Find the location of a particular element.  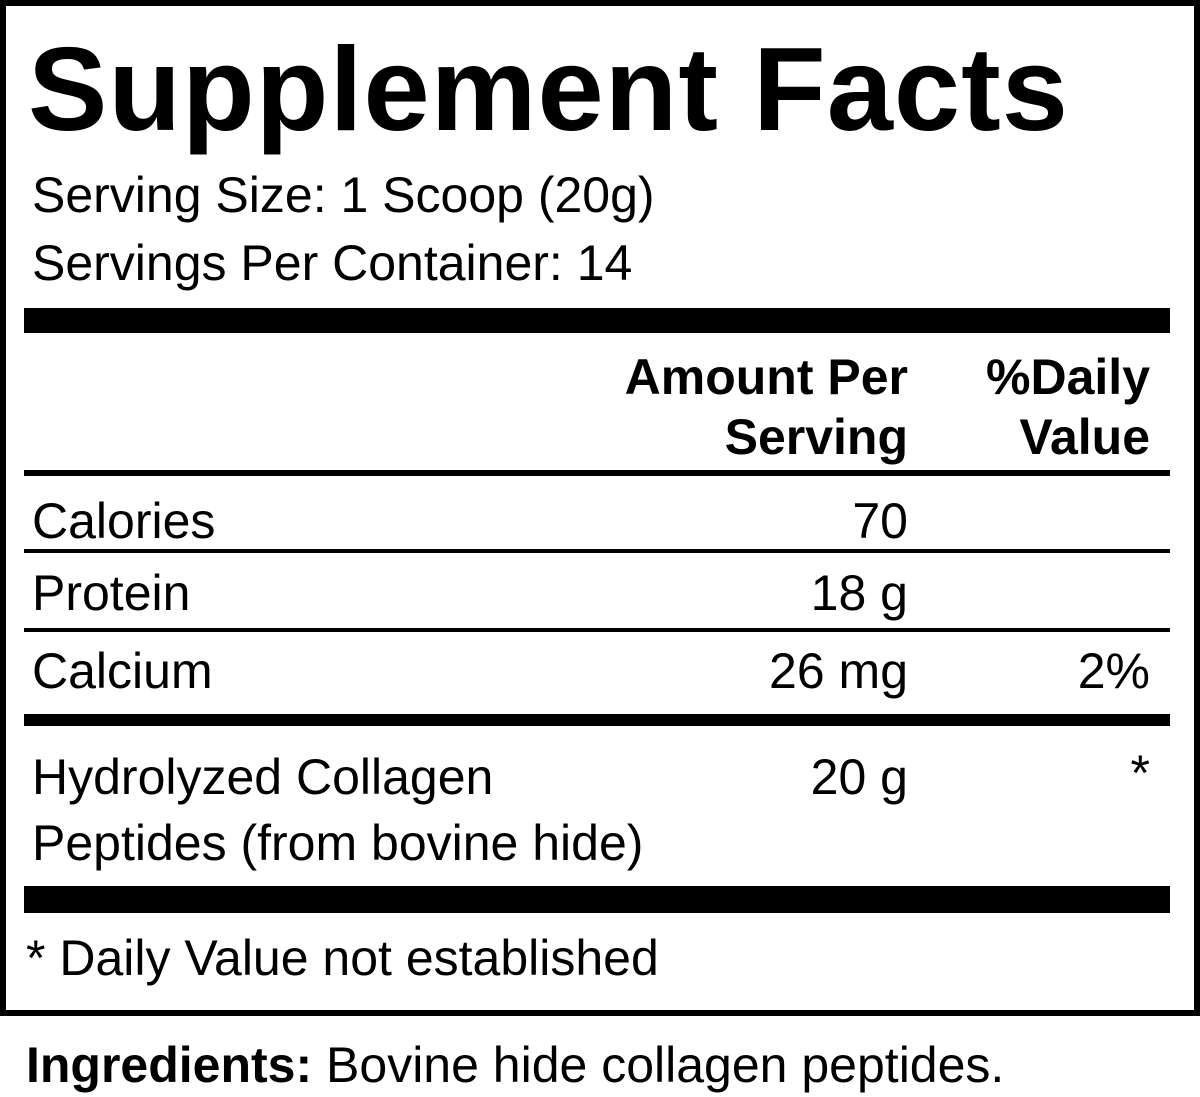

row-collagen-name-line1: Hydrolyzed Collagen is located at coordinates (263, 777).